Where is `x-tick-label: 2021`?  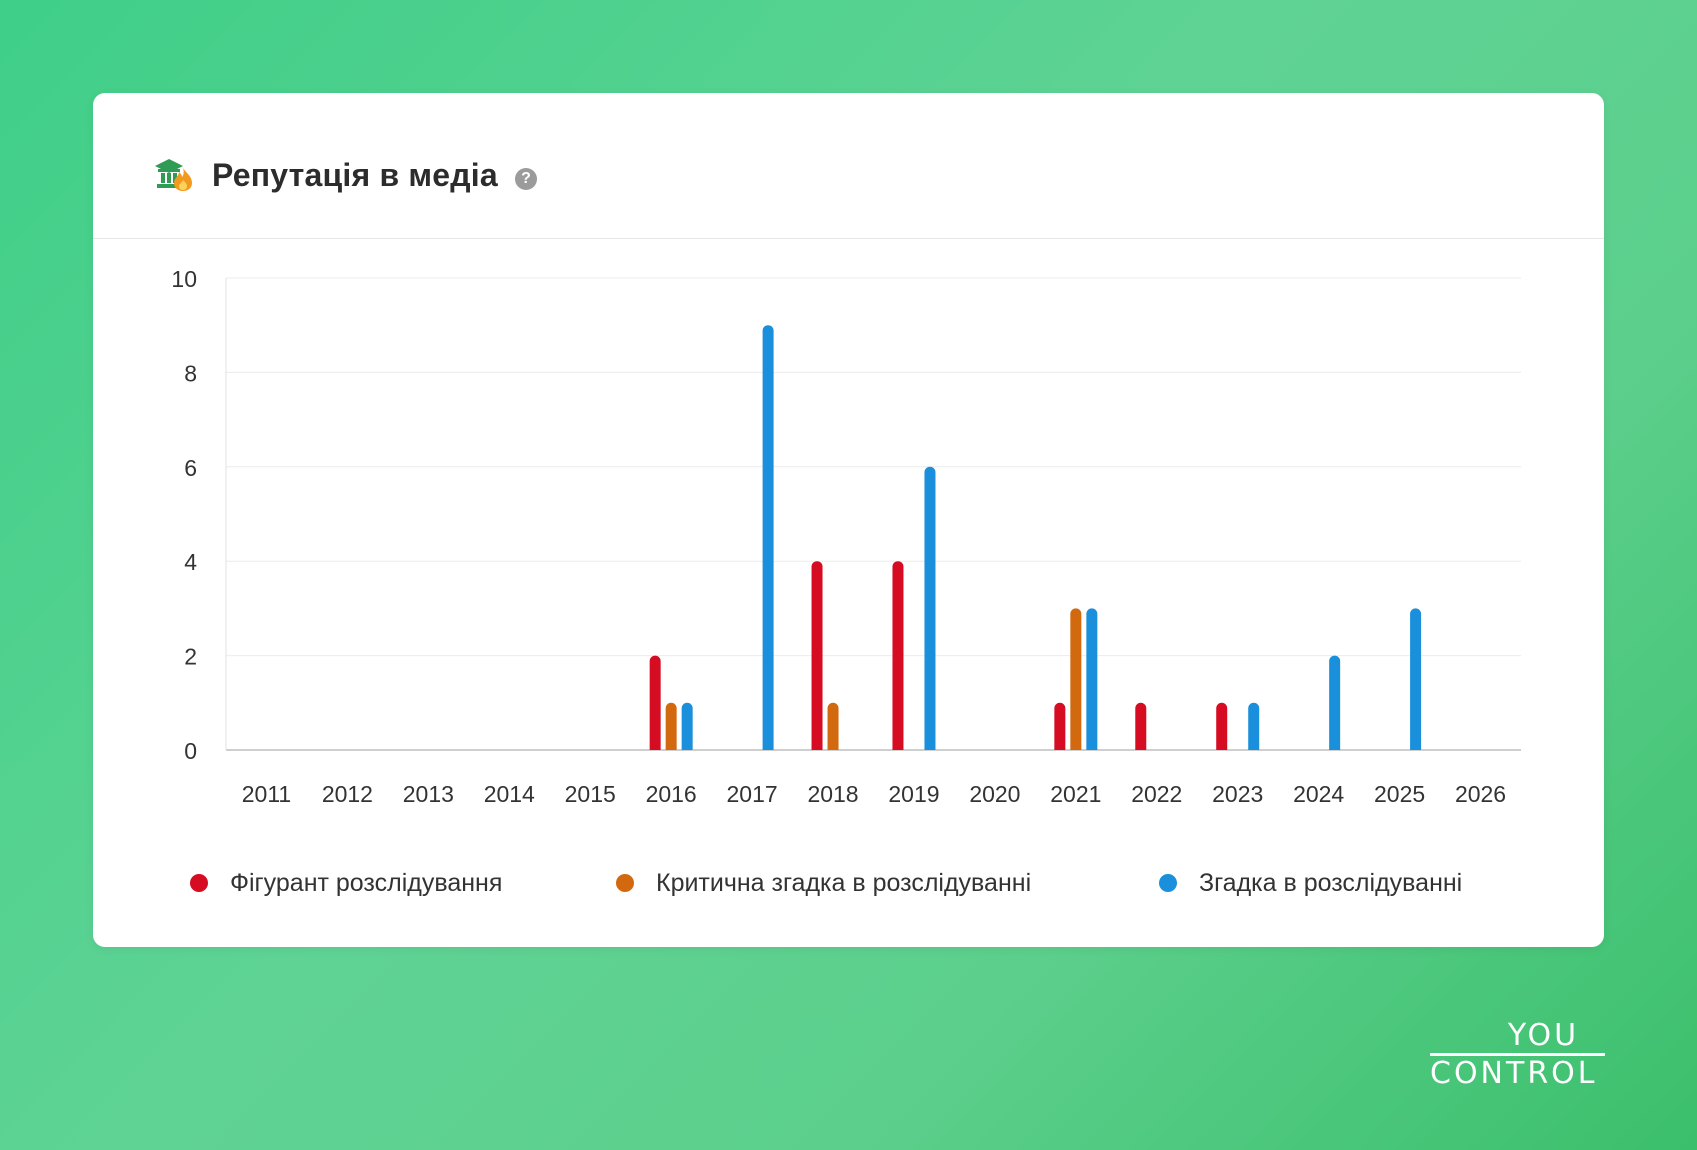
x-tick-label: 2021 is located at coordinates (1075, 794).